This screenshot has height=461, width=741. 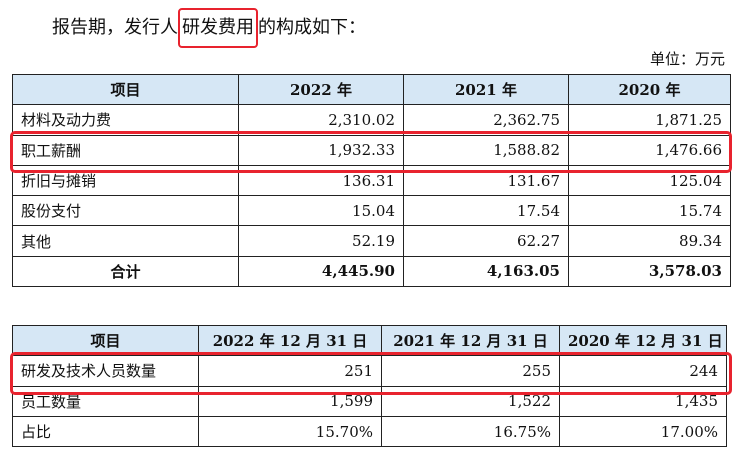 I want to click on cell-value: 15.04, so click(x=321, y=211).